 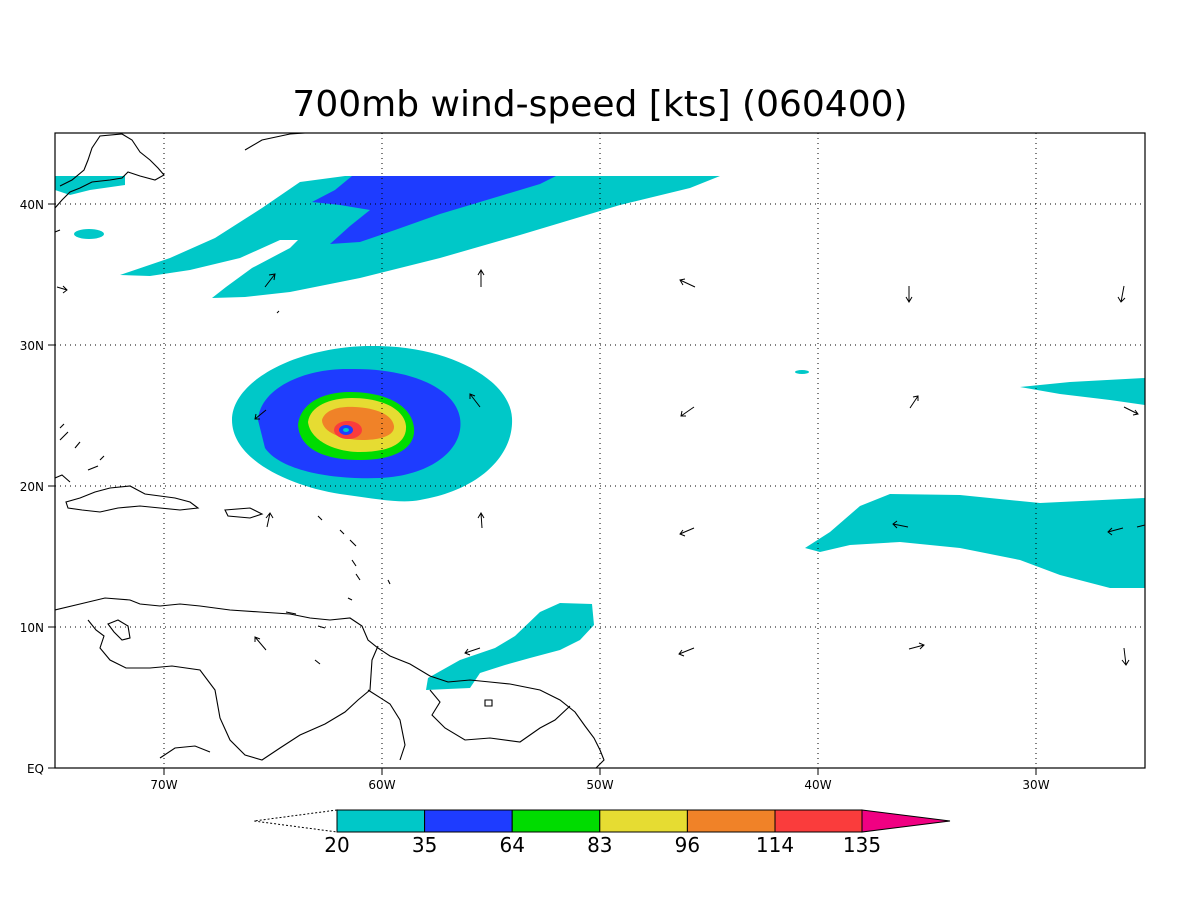 What do you see at coordinates (687, 845) in the screenshot?
I see `colorbar-label: 96` at bounding box center [687, 845].